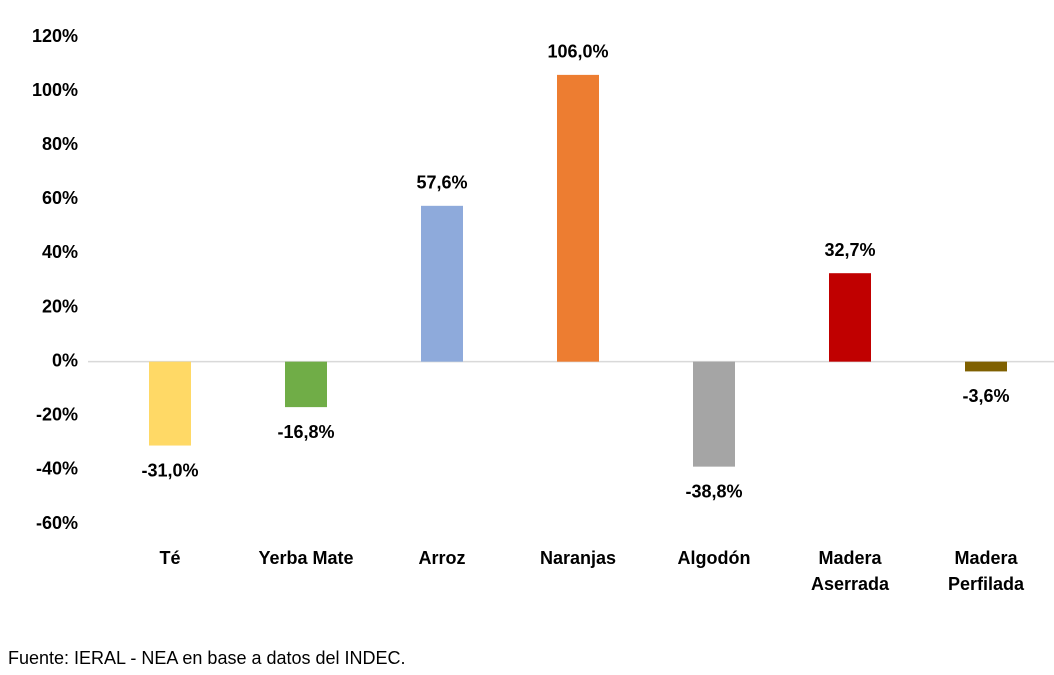  What do you see at coordinates (57, 469) in the screenshot?
I see `y-tick-label: -40%` at bounding box center [57, 469].